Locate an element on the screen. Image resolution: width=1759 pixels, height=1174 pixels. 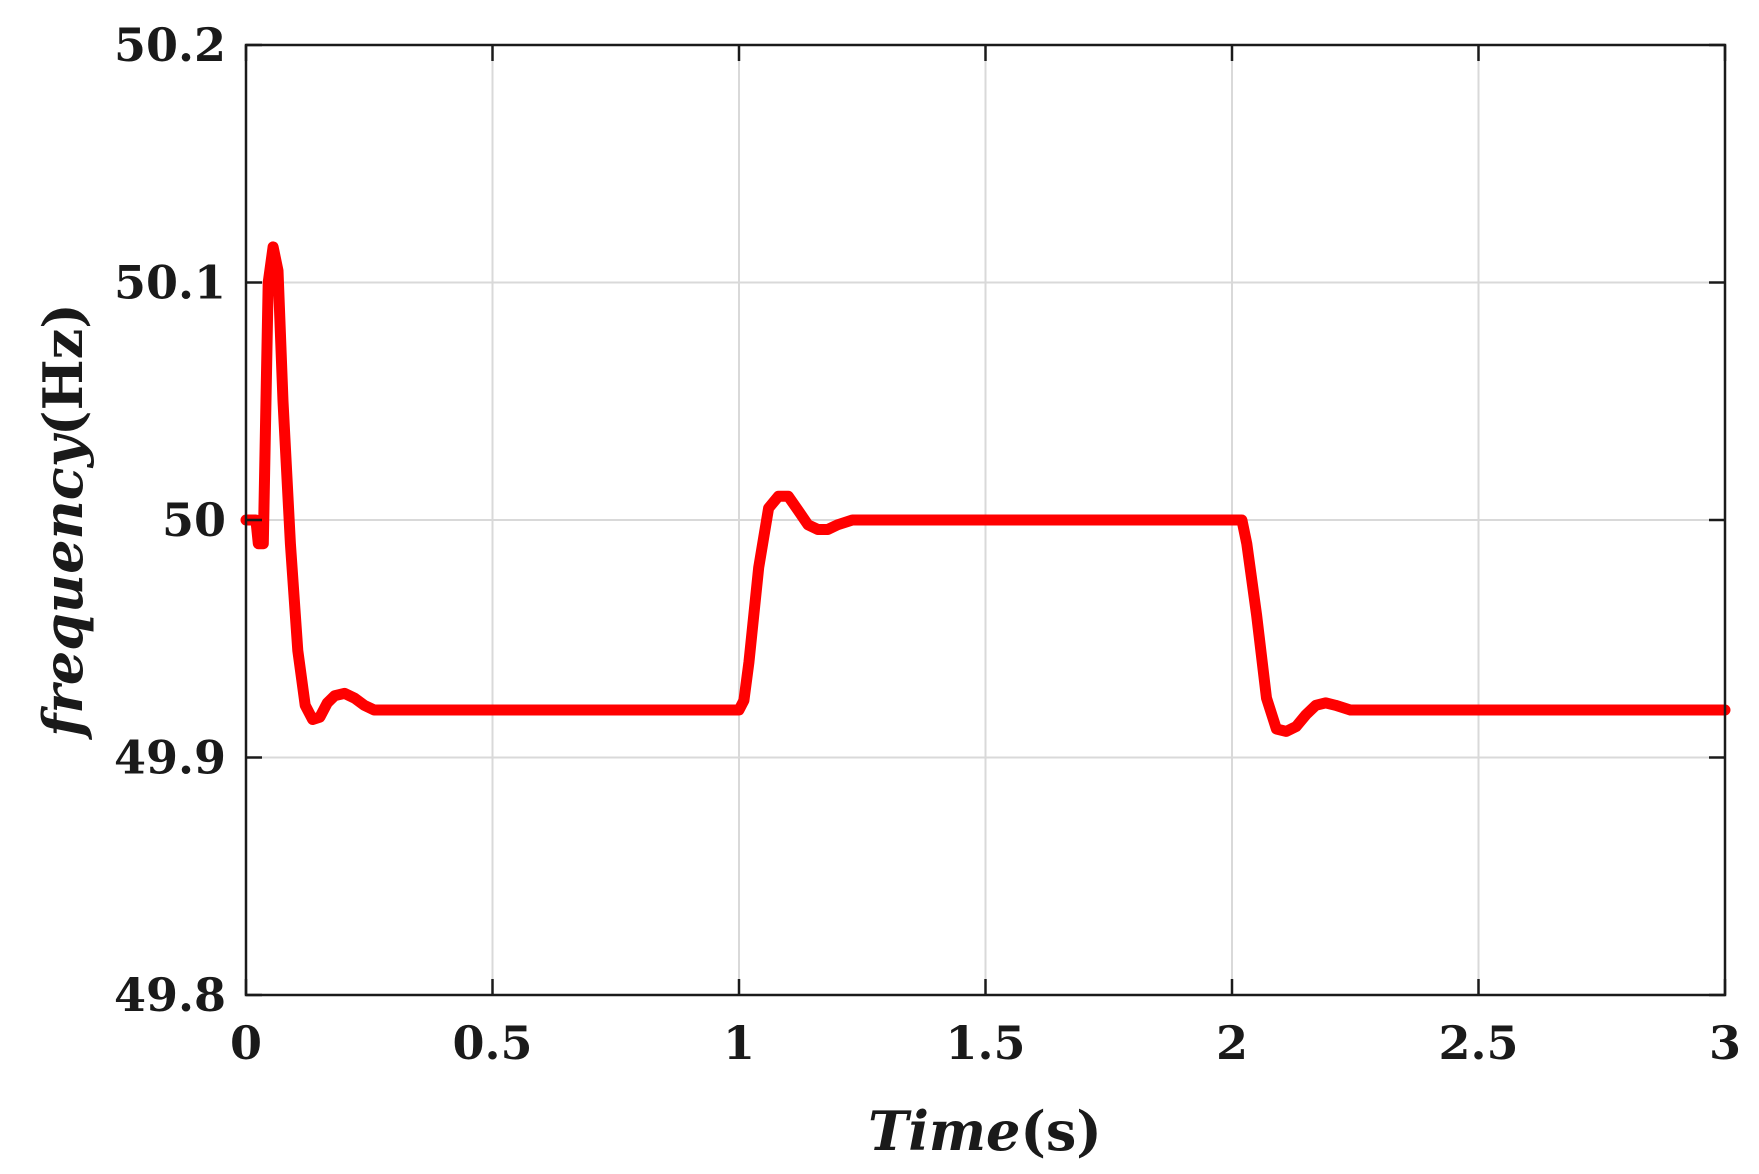
y-tick-label: 49.8 is located at coordinates (170, 995).